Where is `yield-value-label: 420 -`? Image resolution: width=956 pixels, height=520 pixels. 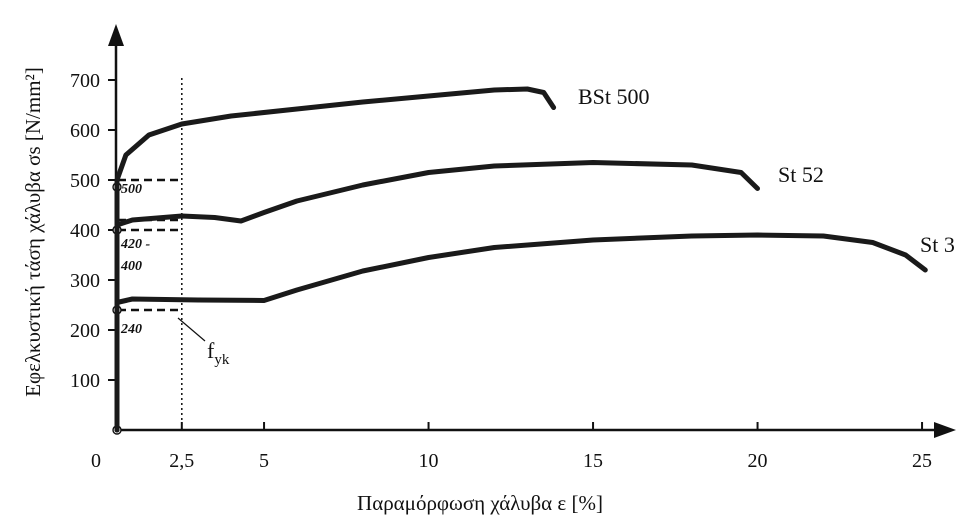 yield-value-label: 420 - is located at coordinates (135, 244).